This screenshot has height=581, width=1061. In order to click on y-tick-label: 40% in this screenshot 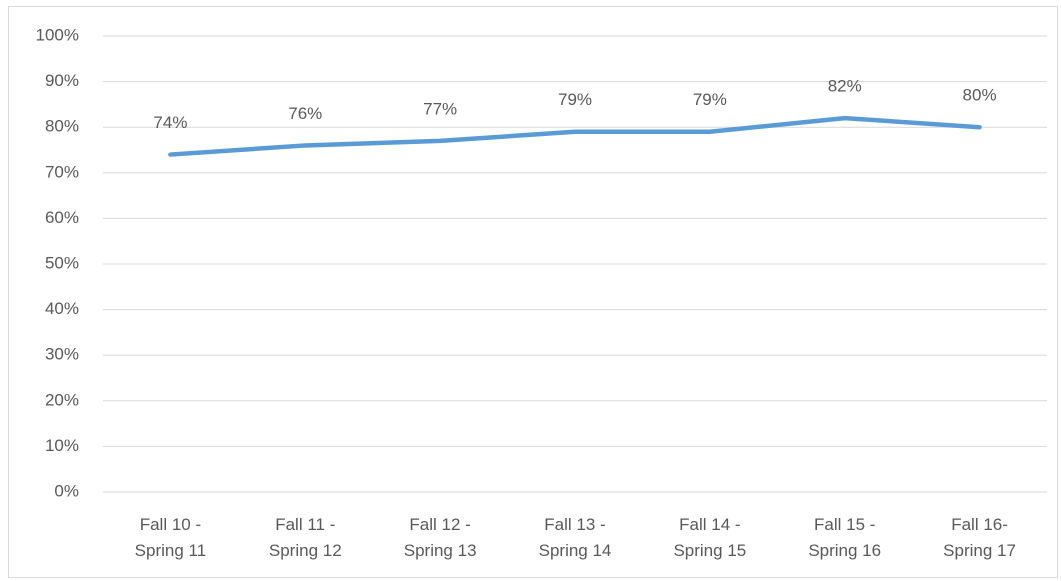, I will do `click(62, 308)`.